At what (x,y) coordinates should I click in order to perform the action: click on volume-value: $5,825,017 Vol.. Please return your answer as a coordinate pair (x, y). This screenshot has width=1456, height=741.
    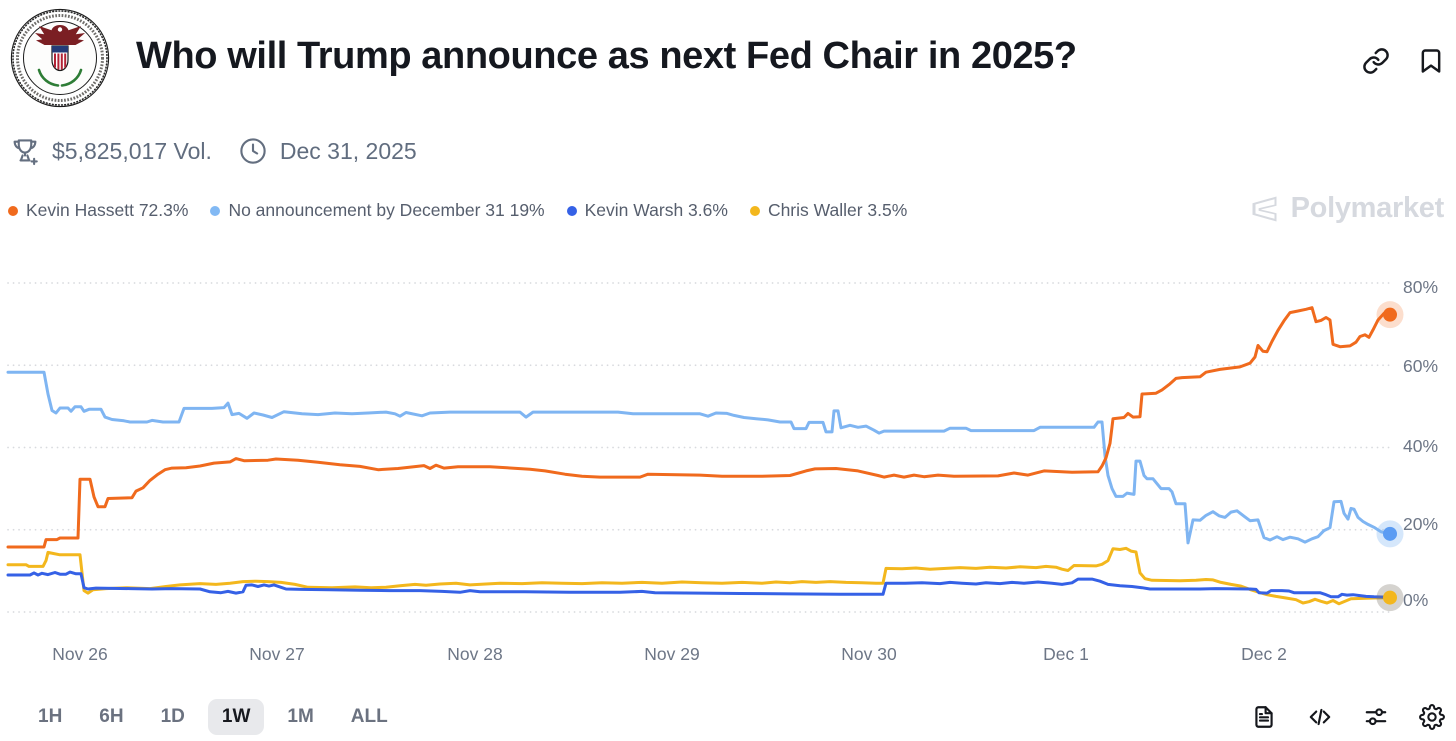
    Looking at the image, I should click on (132, 150).